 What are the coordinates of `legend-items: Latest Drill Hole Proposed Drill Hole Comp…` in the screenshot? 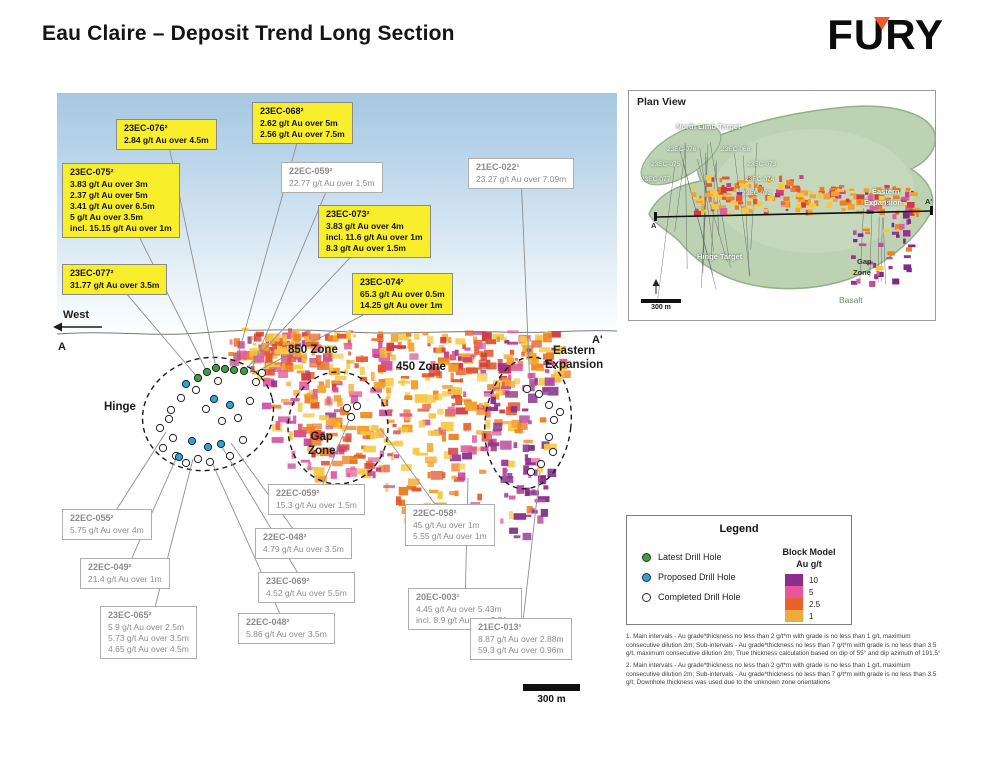 It's located at (691, 577).